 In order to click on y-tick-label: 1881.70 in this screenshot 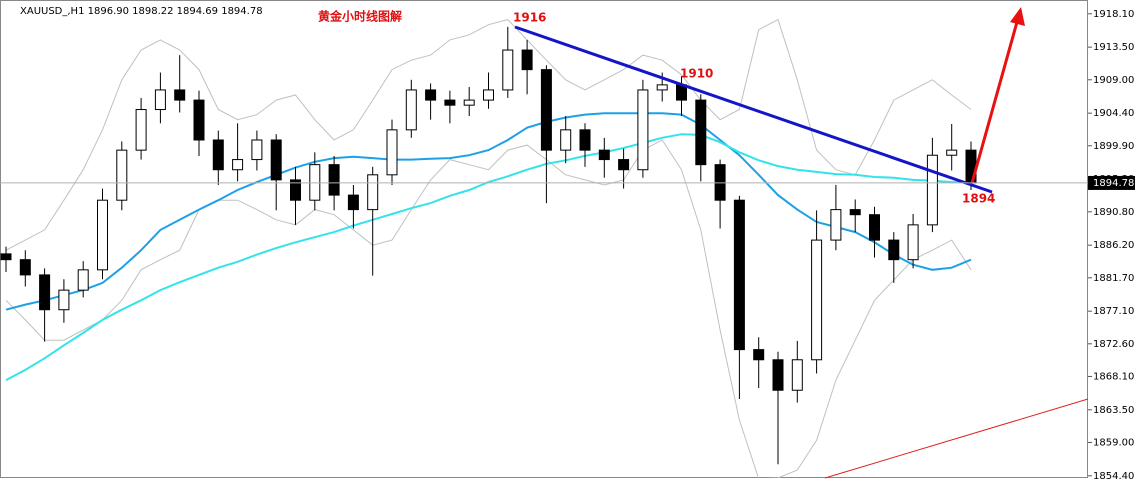, I will do `click(1113, 278)`.